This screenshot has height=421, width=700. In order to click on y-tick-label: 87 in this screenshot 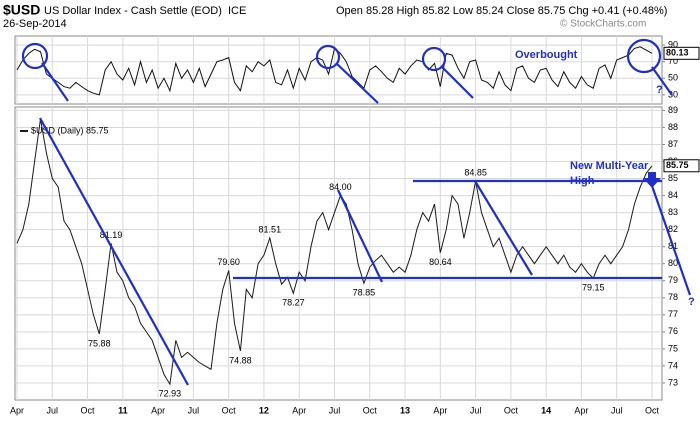, I will do `click(673, 144)`.